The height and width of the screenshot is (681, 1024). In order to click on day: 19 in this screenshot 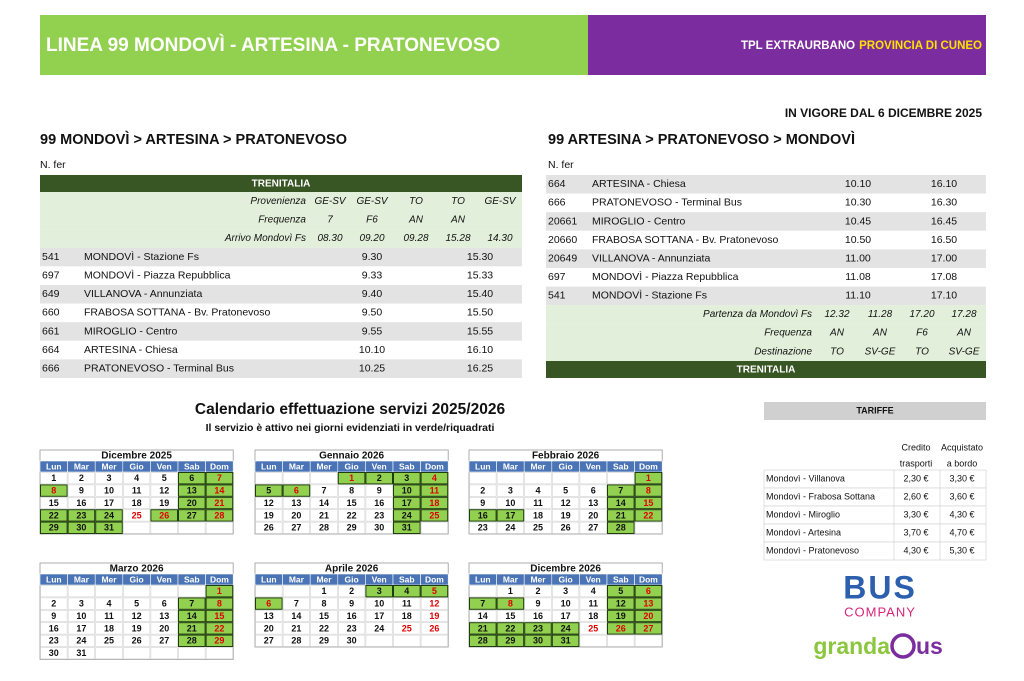, I will do `click(434, 616)`.